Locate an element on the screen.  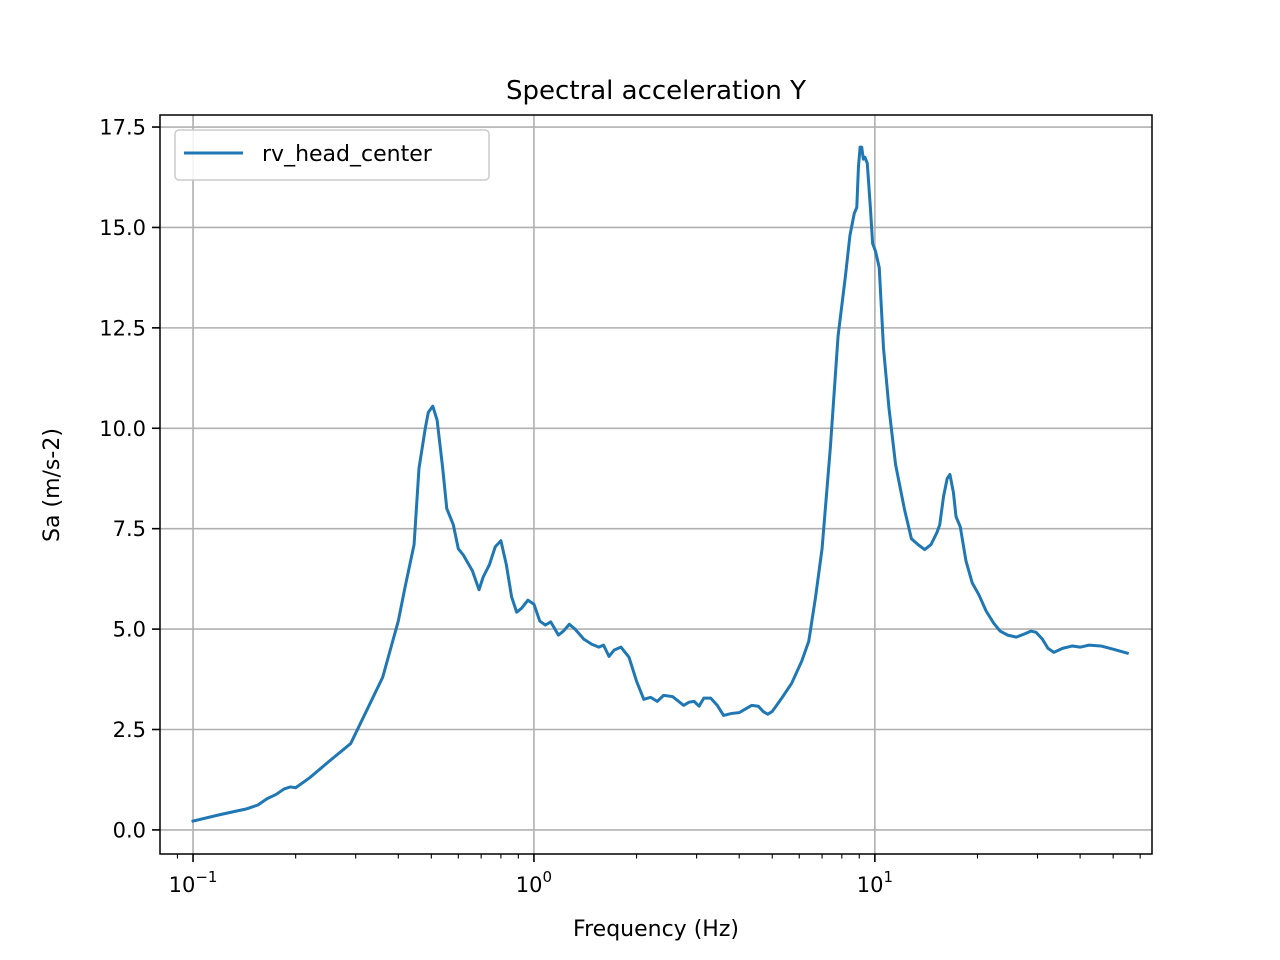
x-tick-label: 10¹ is located at coordinates (875, 882).